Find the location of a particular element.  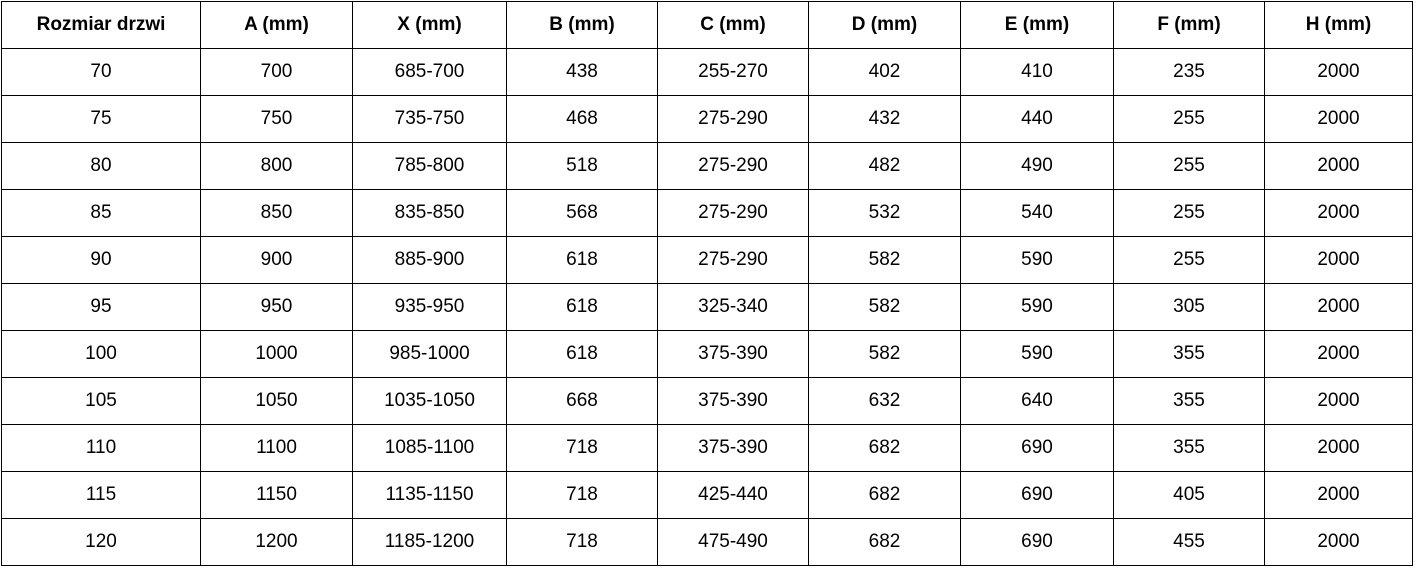

cell-r7-c5: 632 is located at coordinates (884, 401).